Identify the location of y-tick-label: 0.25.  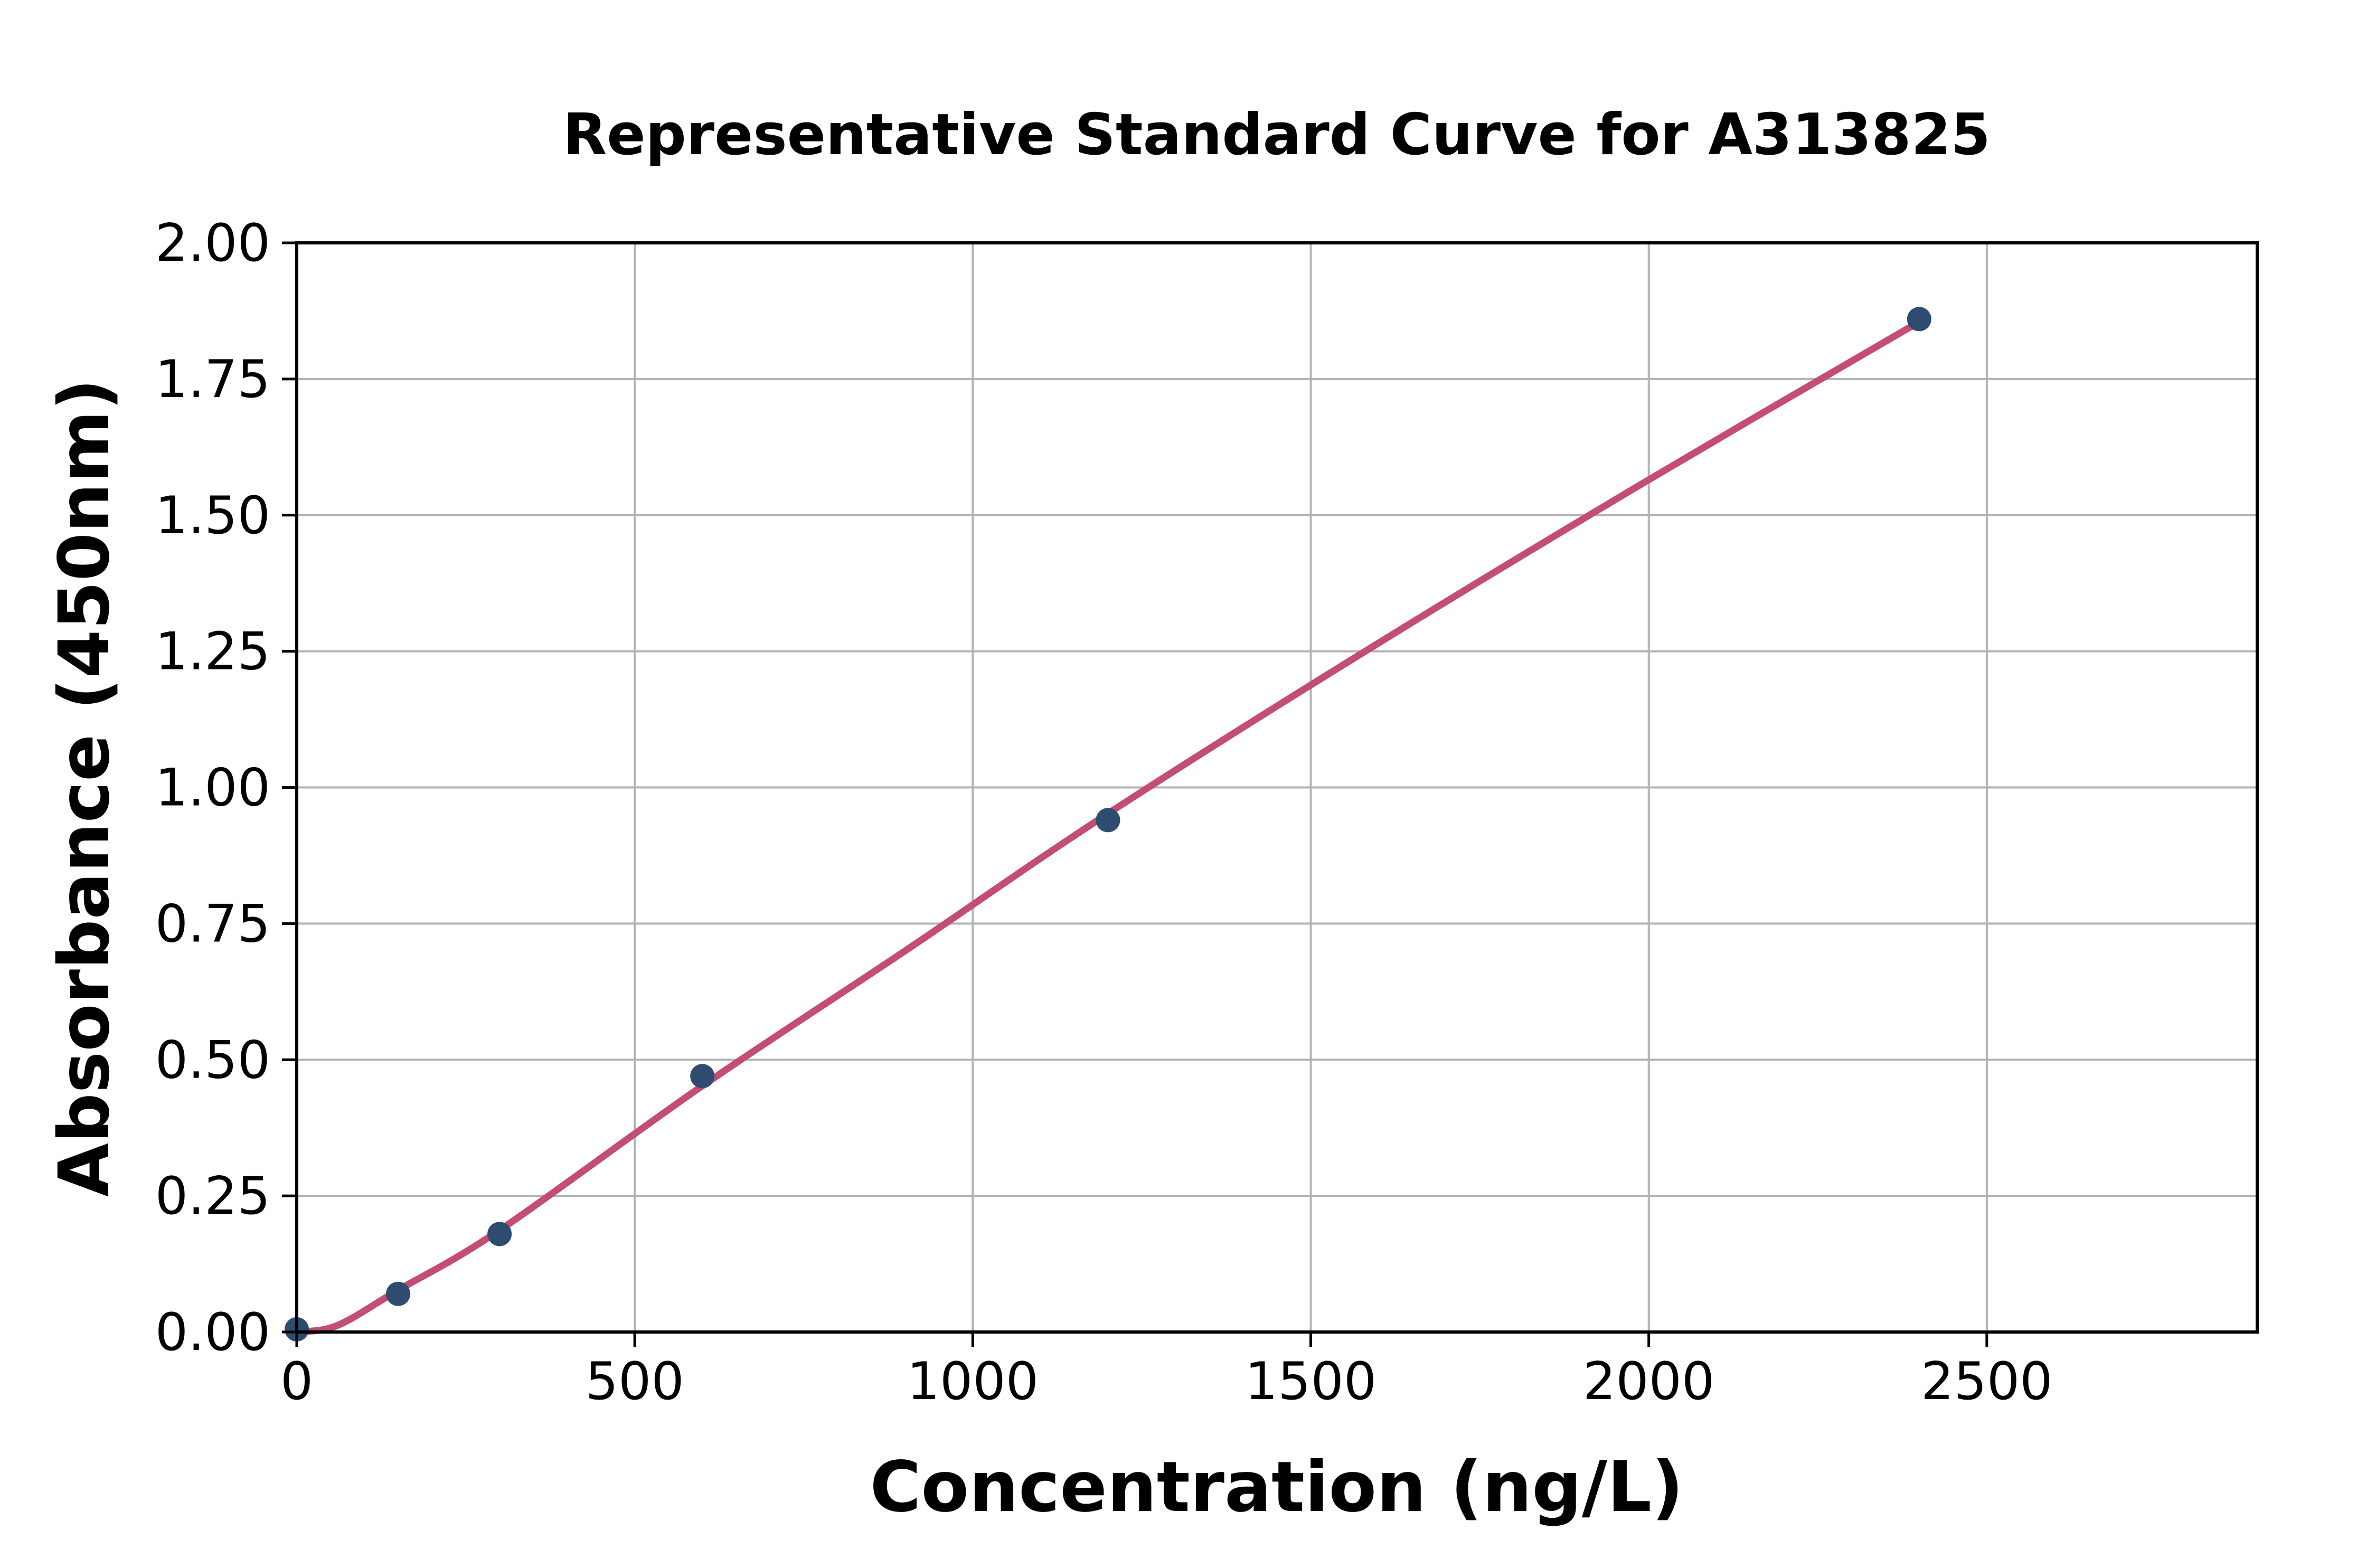
(213, 1196).